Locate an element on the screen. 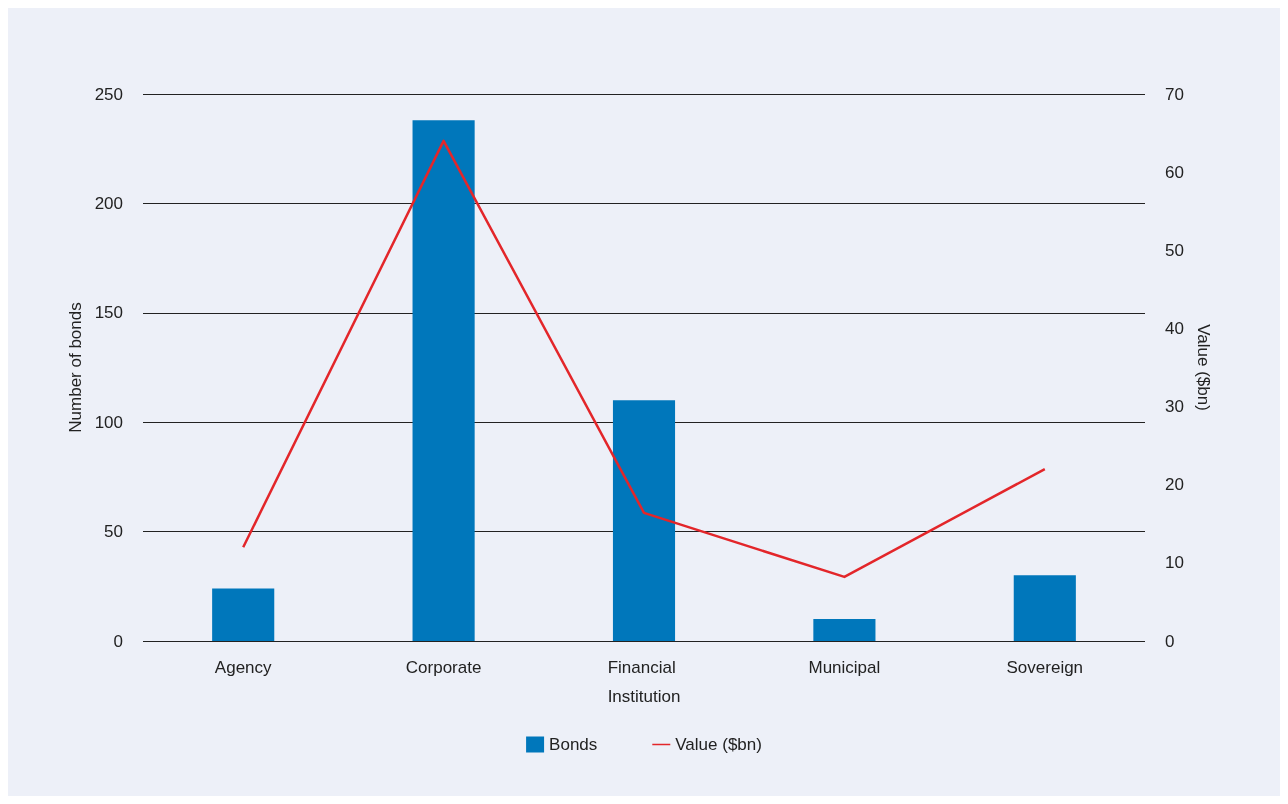  y2-tick-label: 20 is located at coordinates (1174, 485).